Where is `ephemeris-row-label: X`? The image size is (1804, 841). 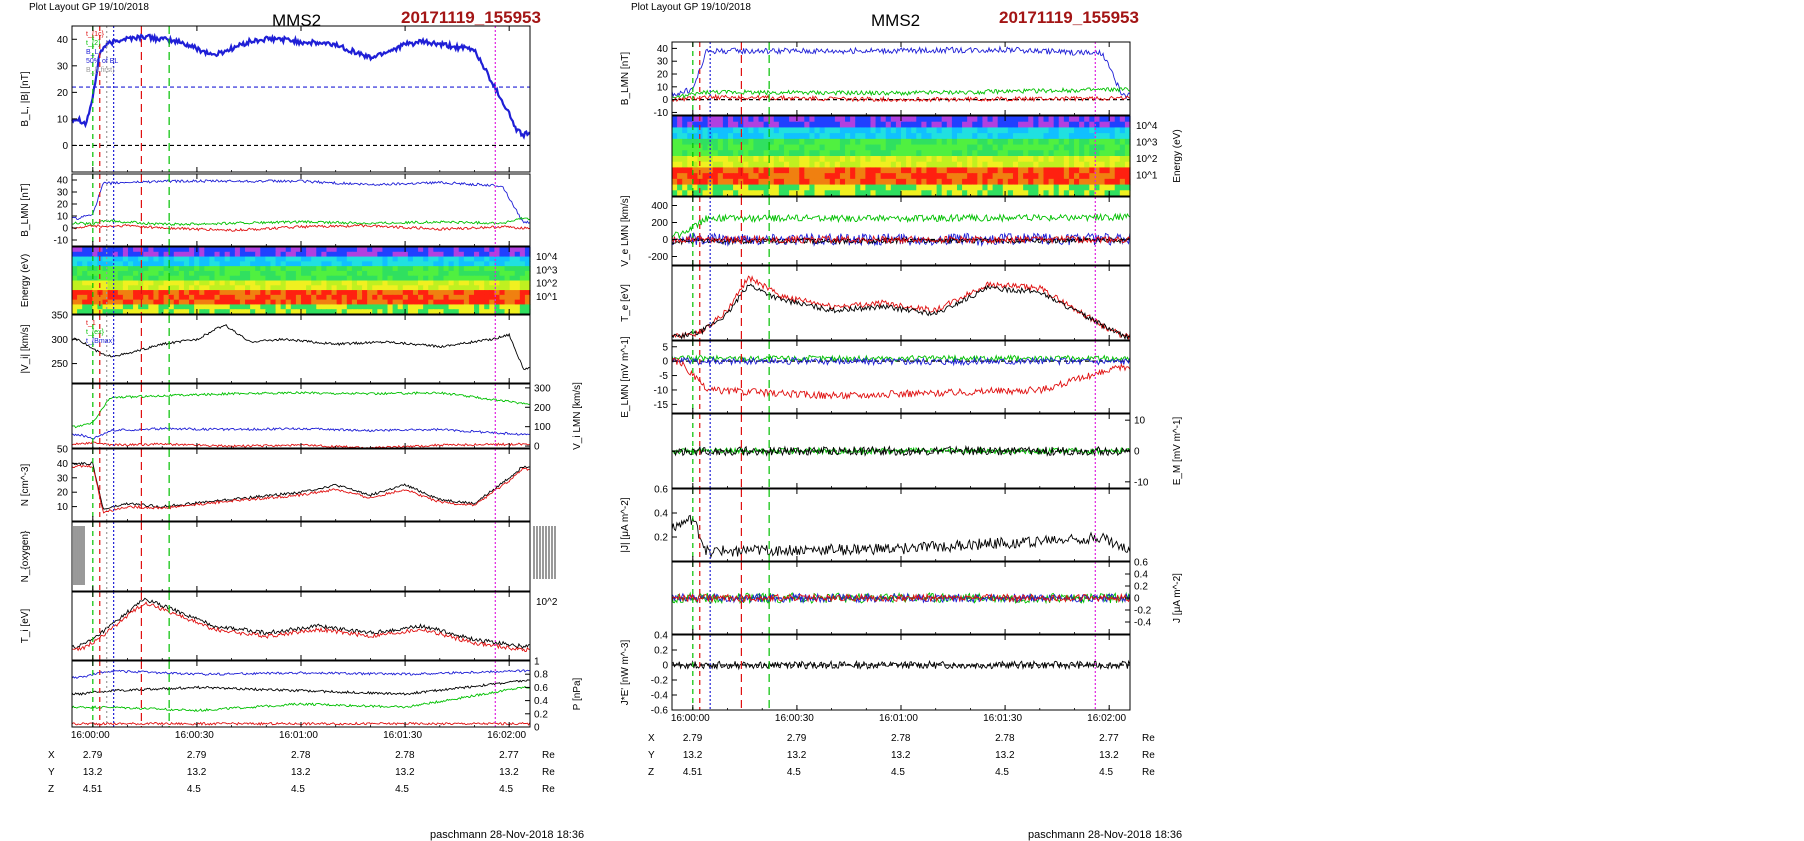
ephemeris-row-label: X is located at coordinates (651, 738).